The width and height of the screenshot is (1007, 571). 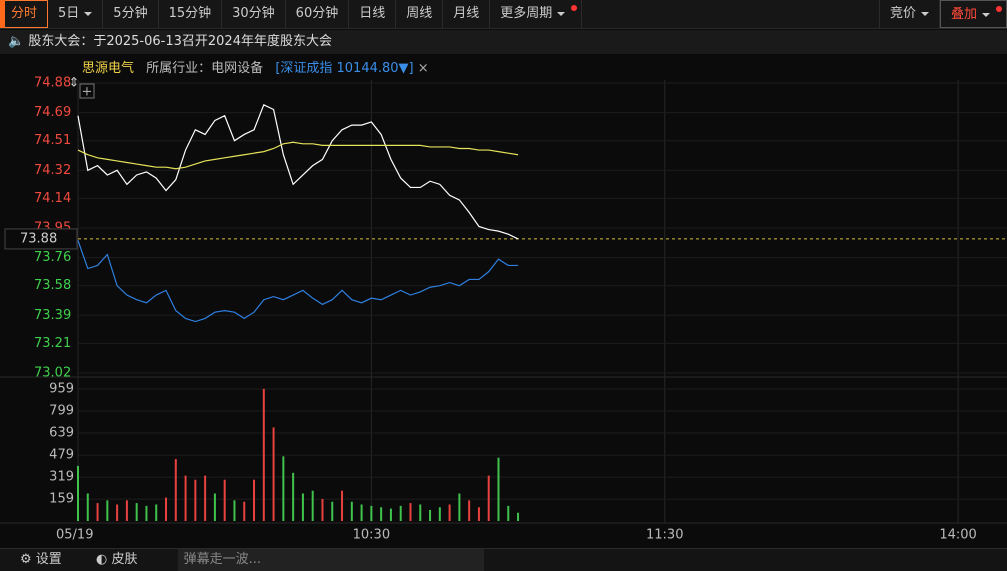 What do you see at coordinates (373, 14) in the screenshot?
I see `period-tab: 日线` at bounding box center [373, 14].